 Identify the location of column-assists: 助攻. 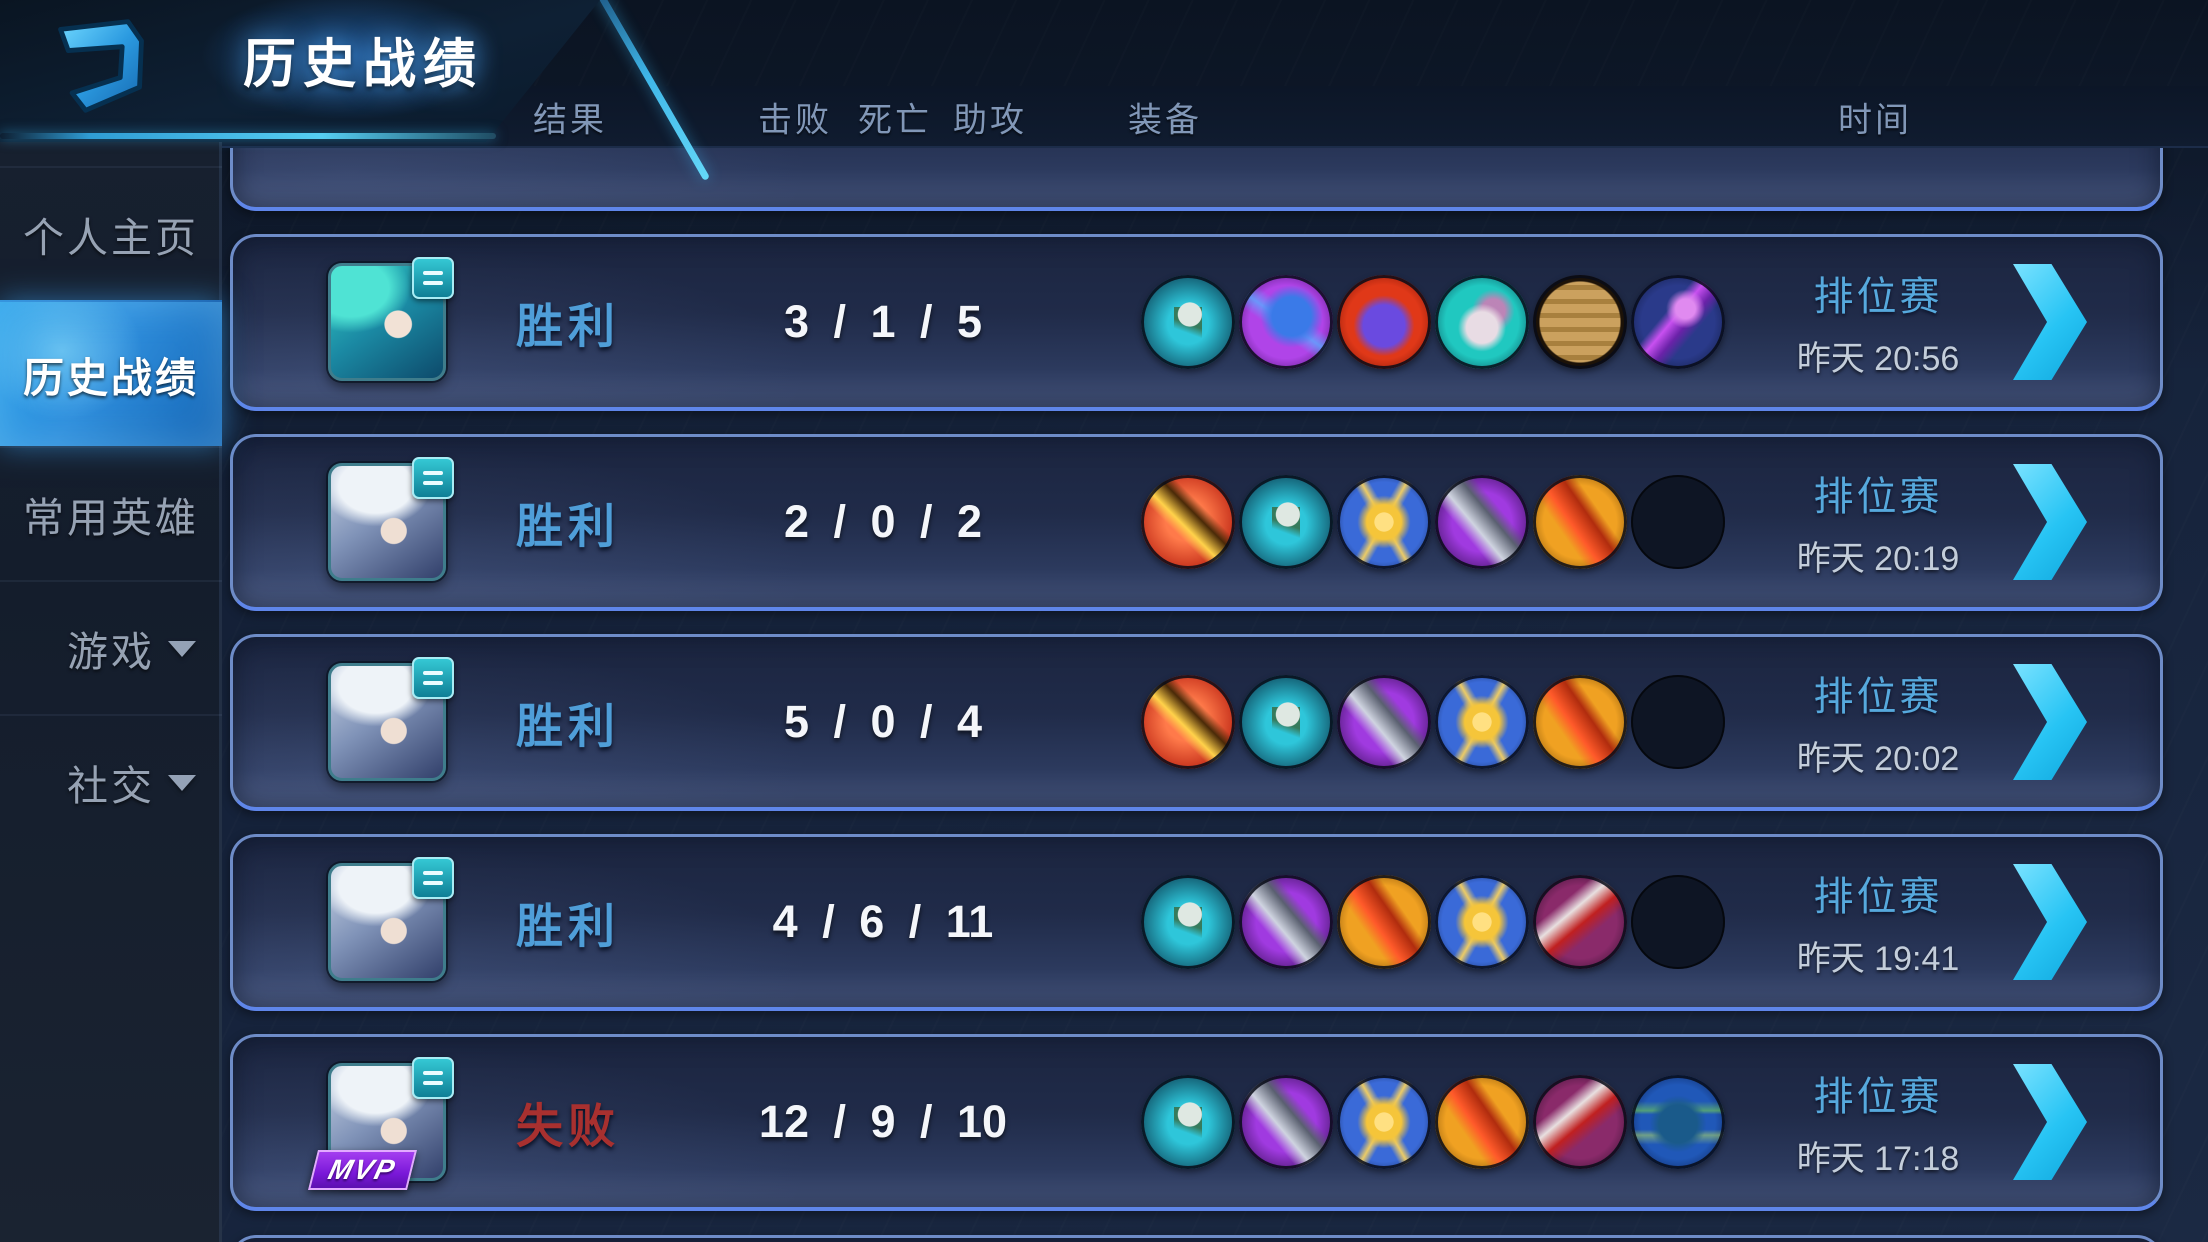
(990, 120).